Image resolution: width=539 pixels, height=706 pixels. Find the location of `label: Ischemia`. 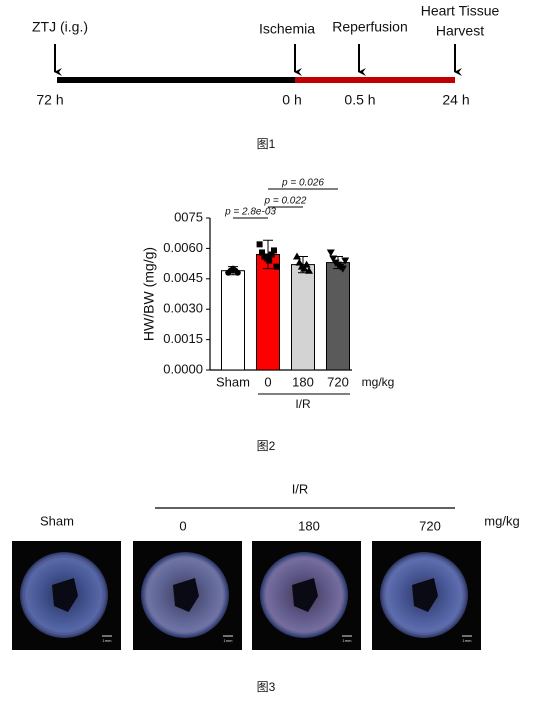

label: Ischemia is located at coordinates (287, 29).